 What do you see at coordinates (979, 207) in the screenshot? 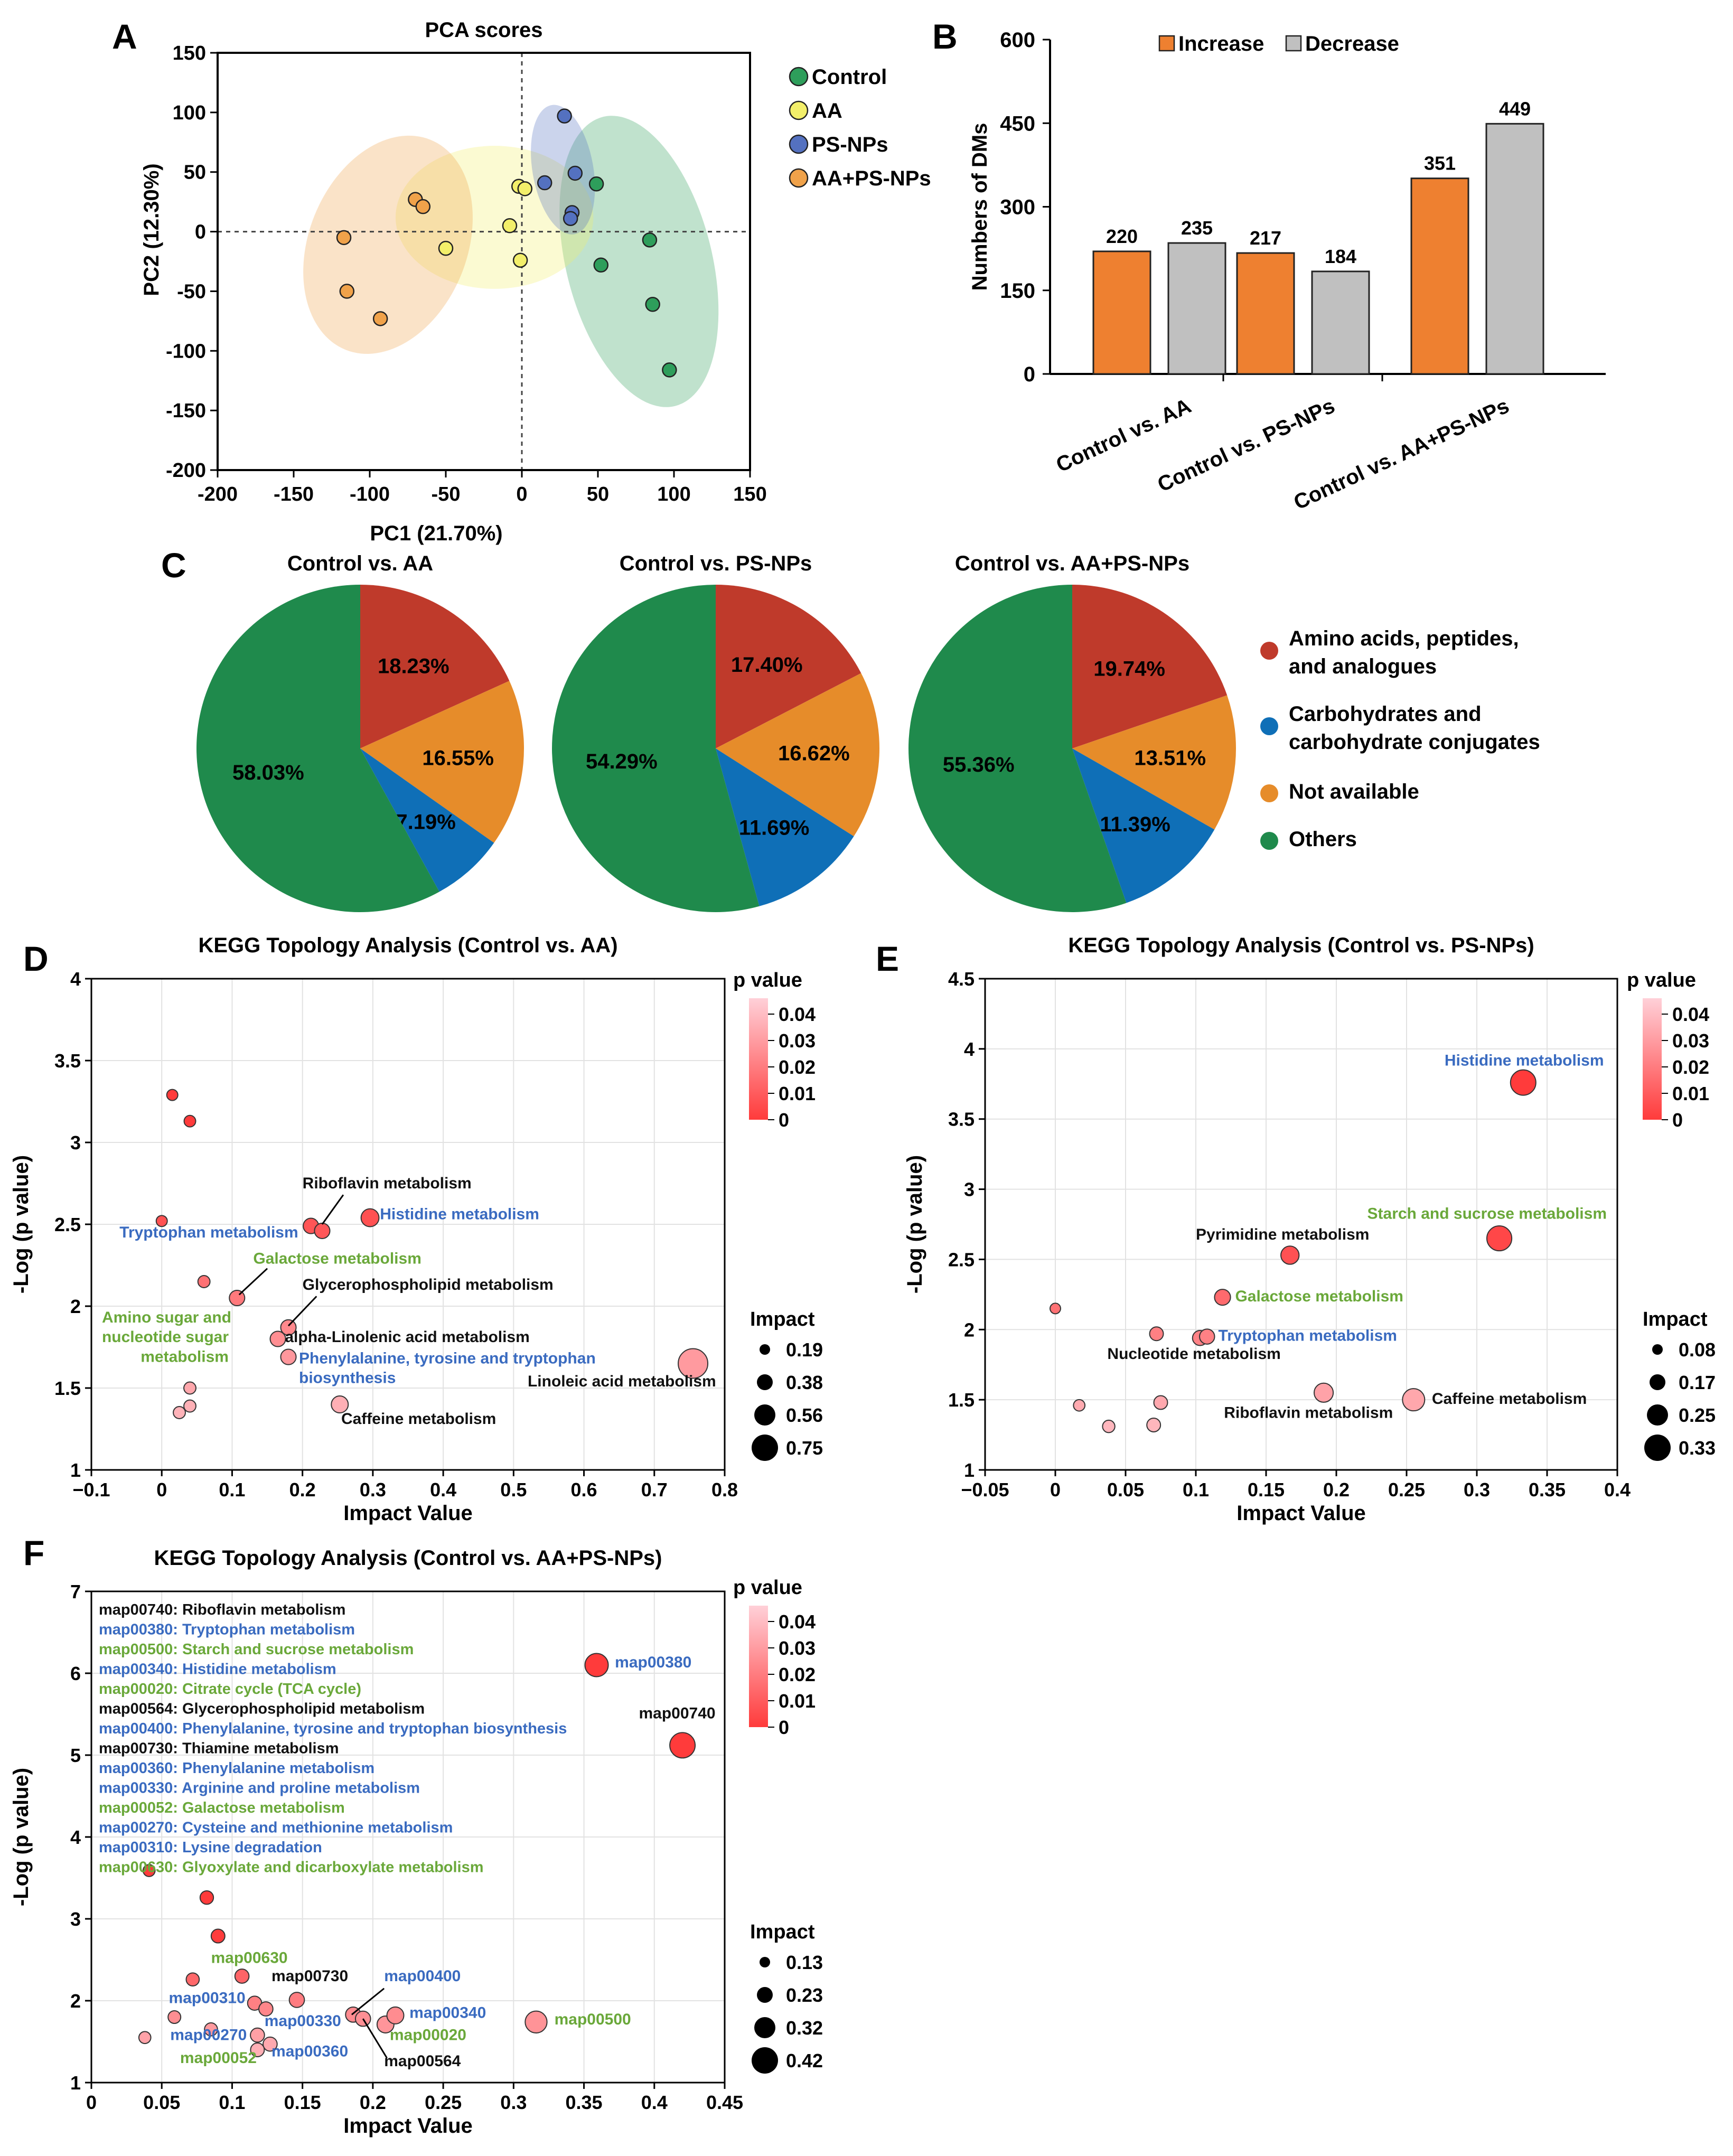
I see `y-axis-label: Numbers of DMs` at bounding box center [979, 207].